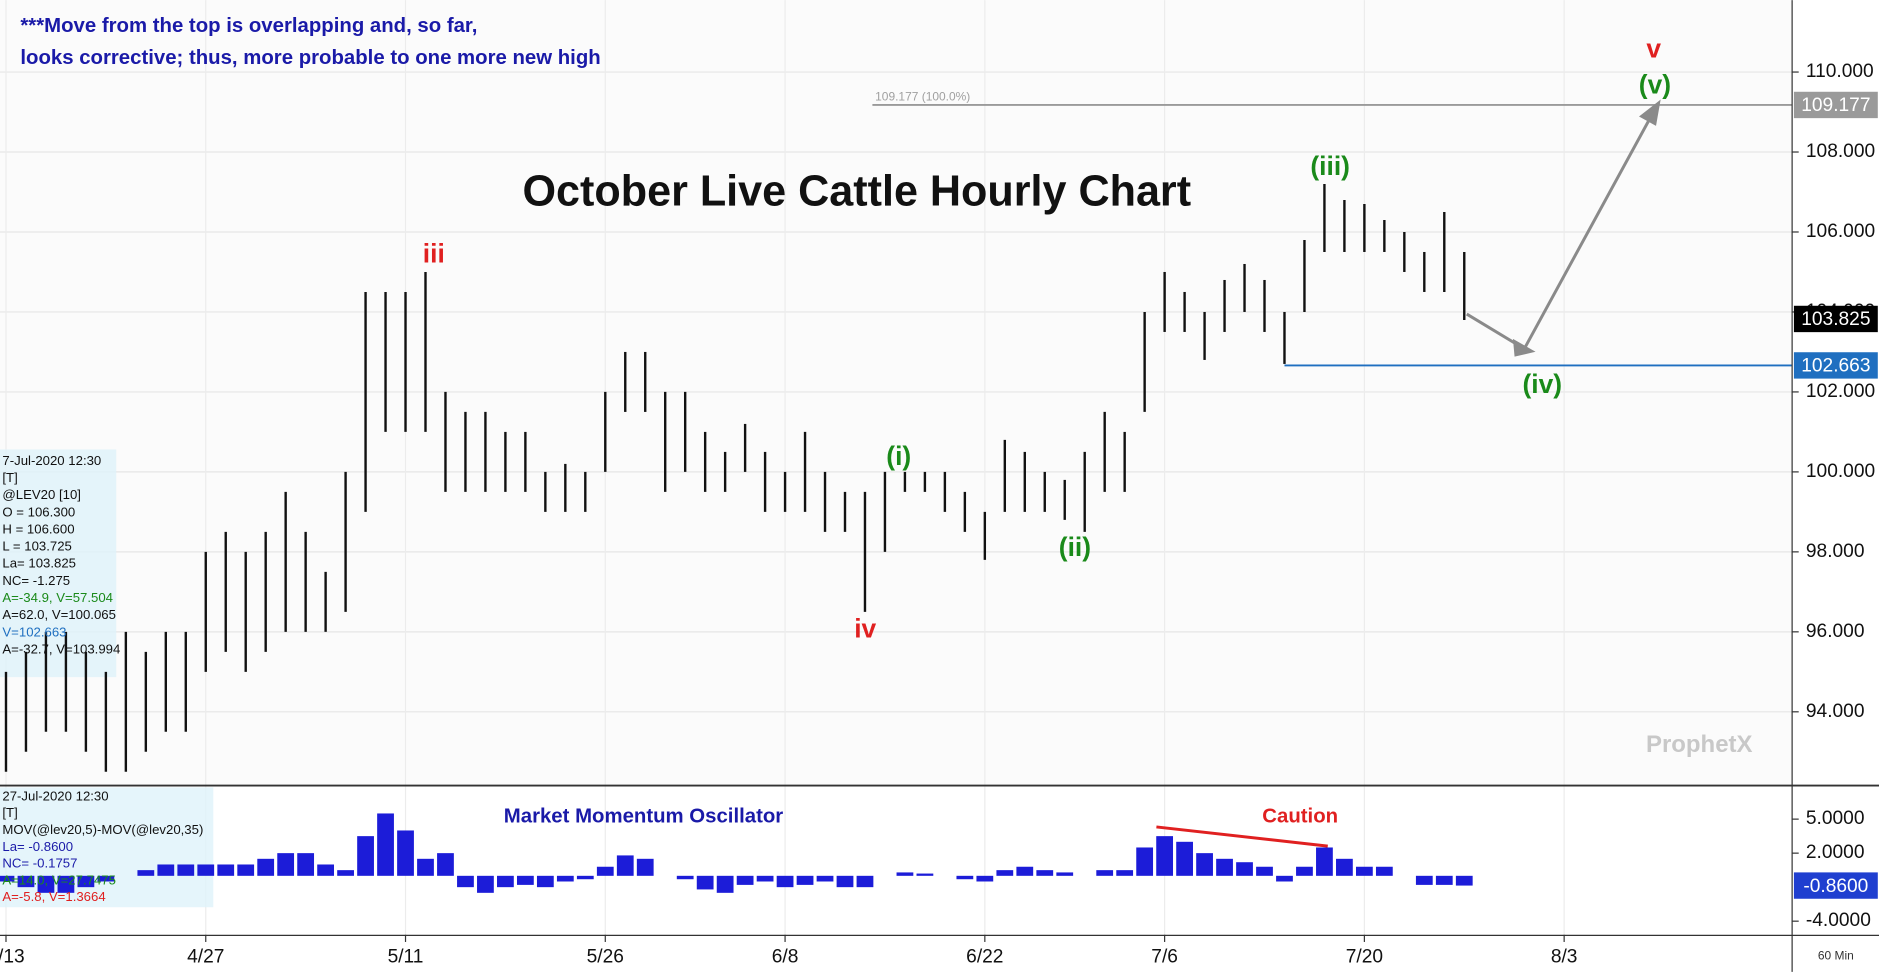 The image size is (1879, 972). I want to click on osc-info-line: NC= -0.1757, so click(39, 863).